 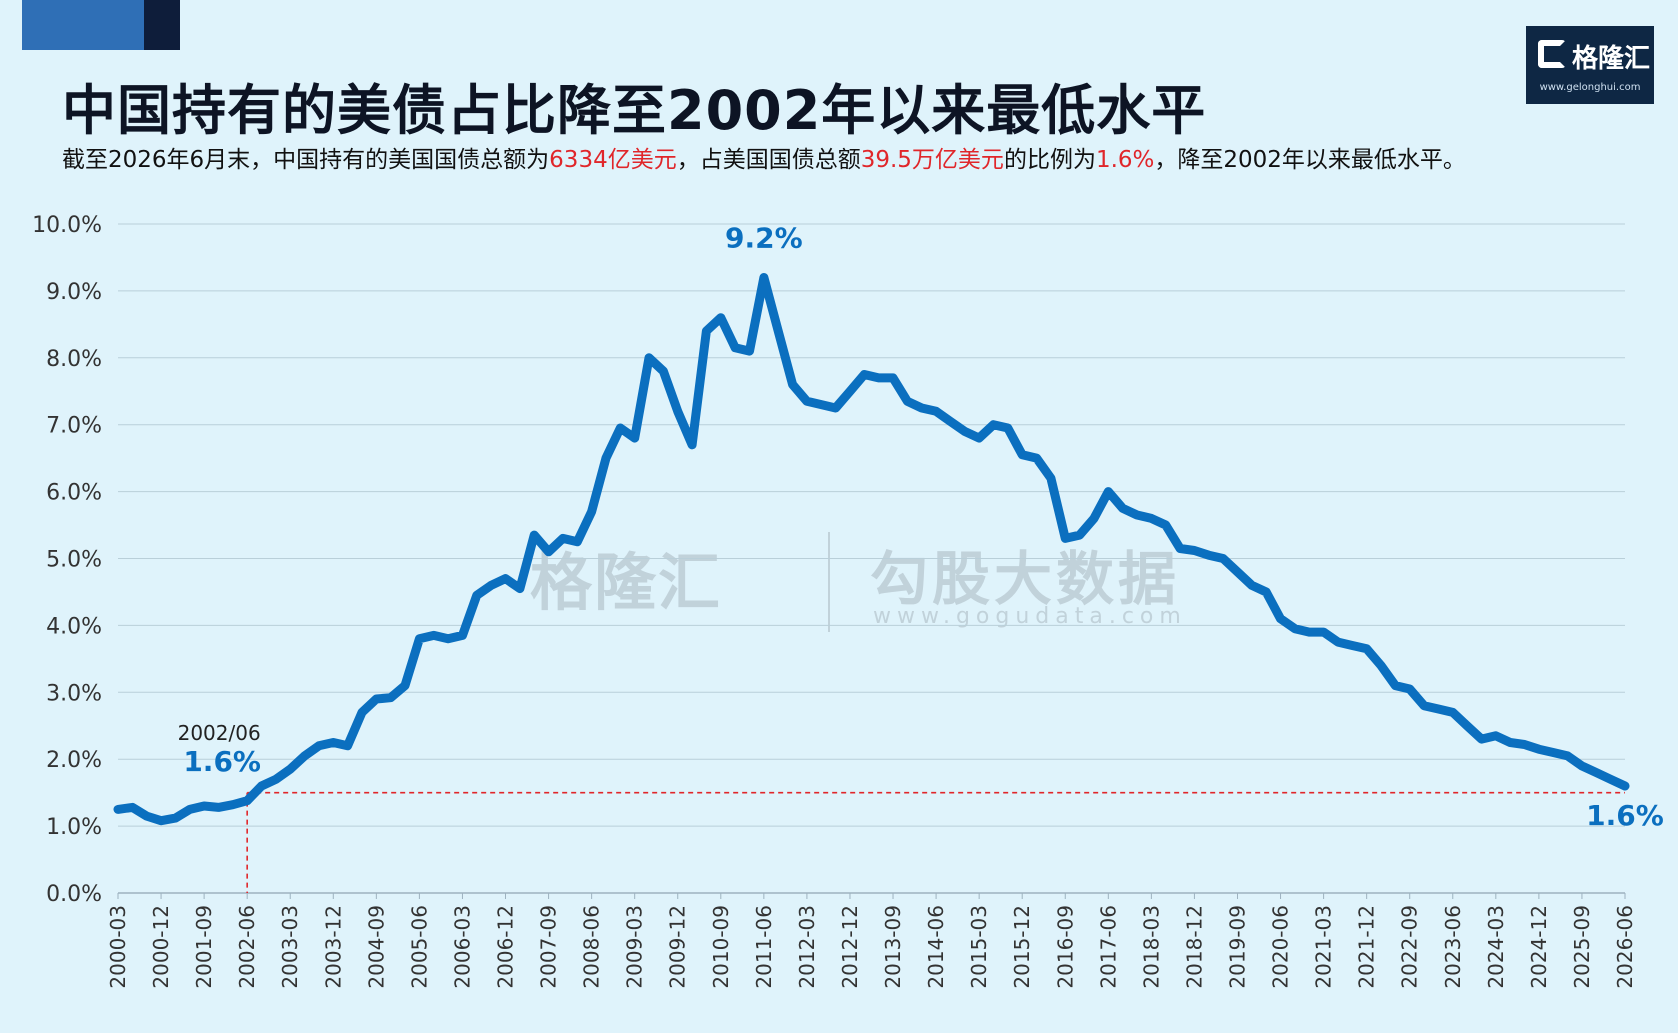 I want to click on x-tick-label: 2026-06, so click(x=1625, y=947).